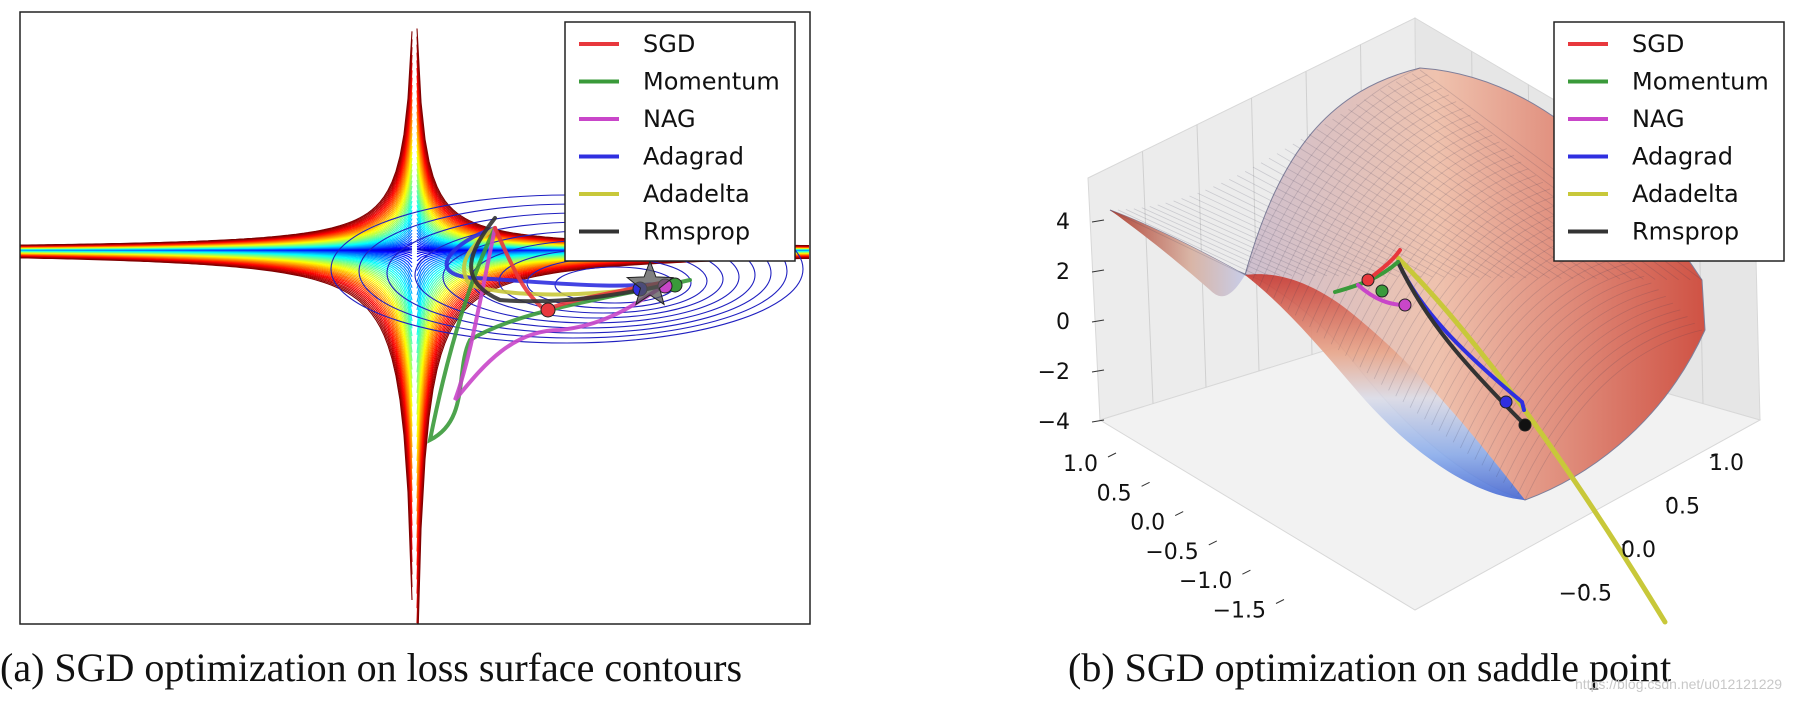  I want to click on x-tick-label: 0.5, so click(1114, 493).